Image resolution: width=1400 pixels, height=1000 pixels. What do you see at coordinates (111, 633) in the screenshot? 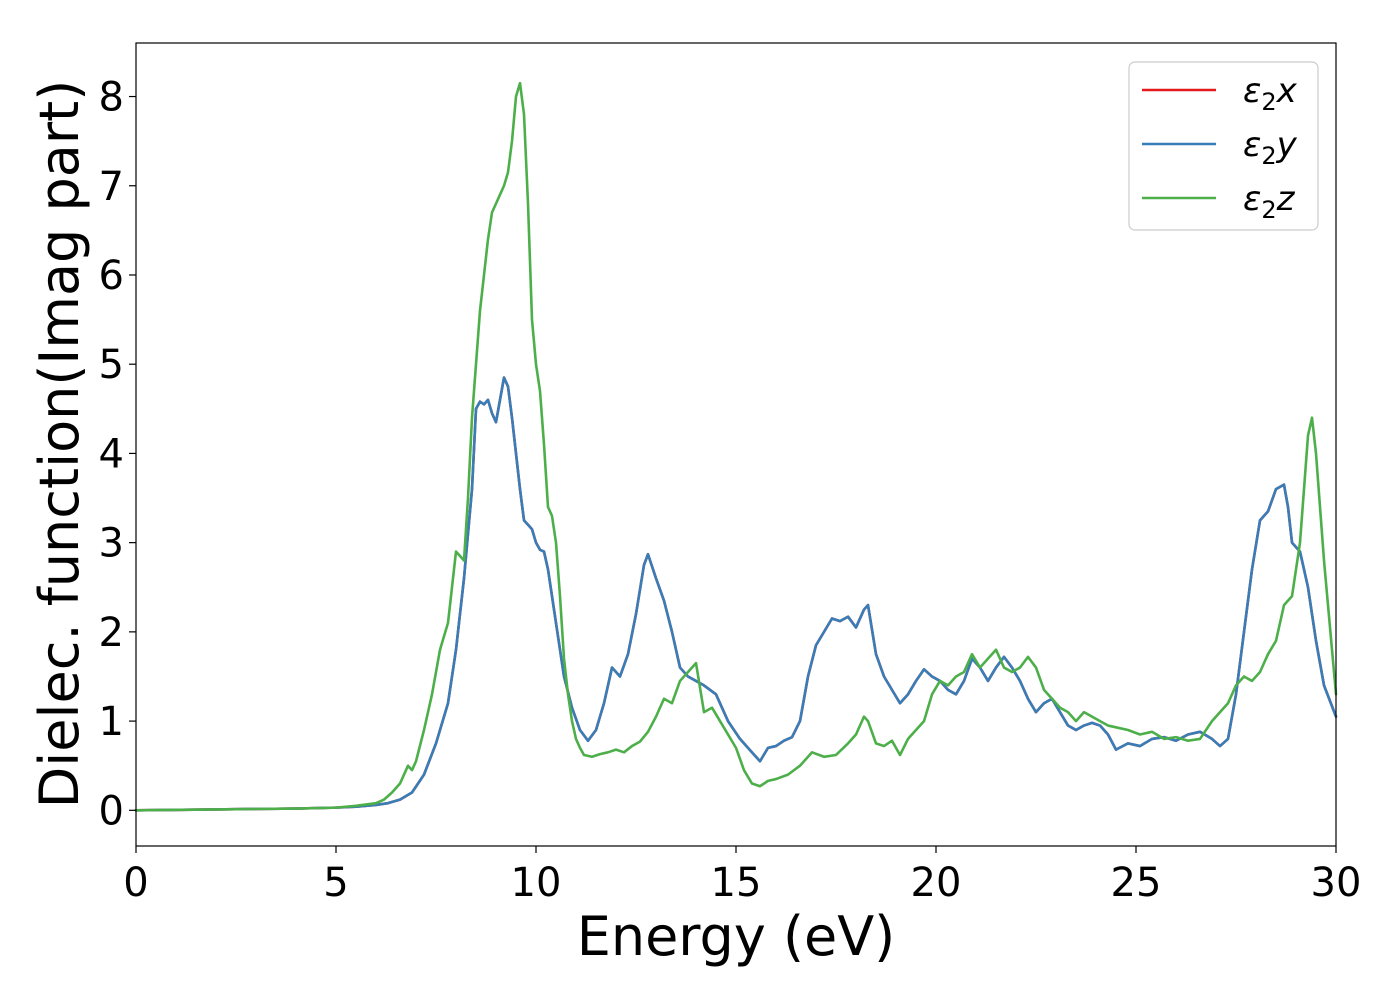
I see `y-tick-label: 2` at bounding box center [111, 633].